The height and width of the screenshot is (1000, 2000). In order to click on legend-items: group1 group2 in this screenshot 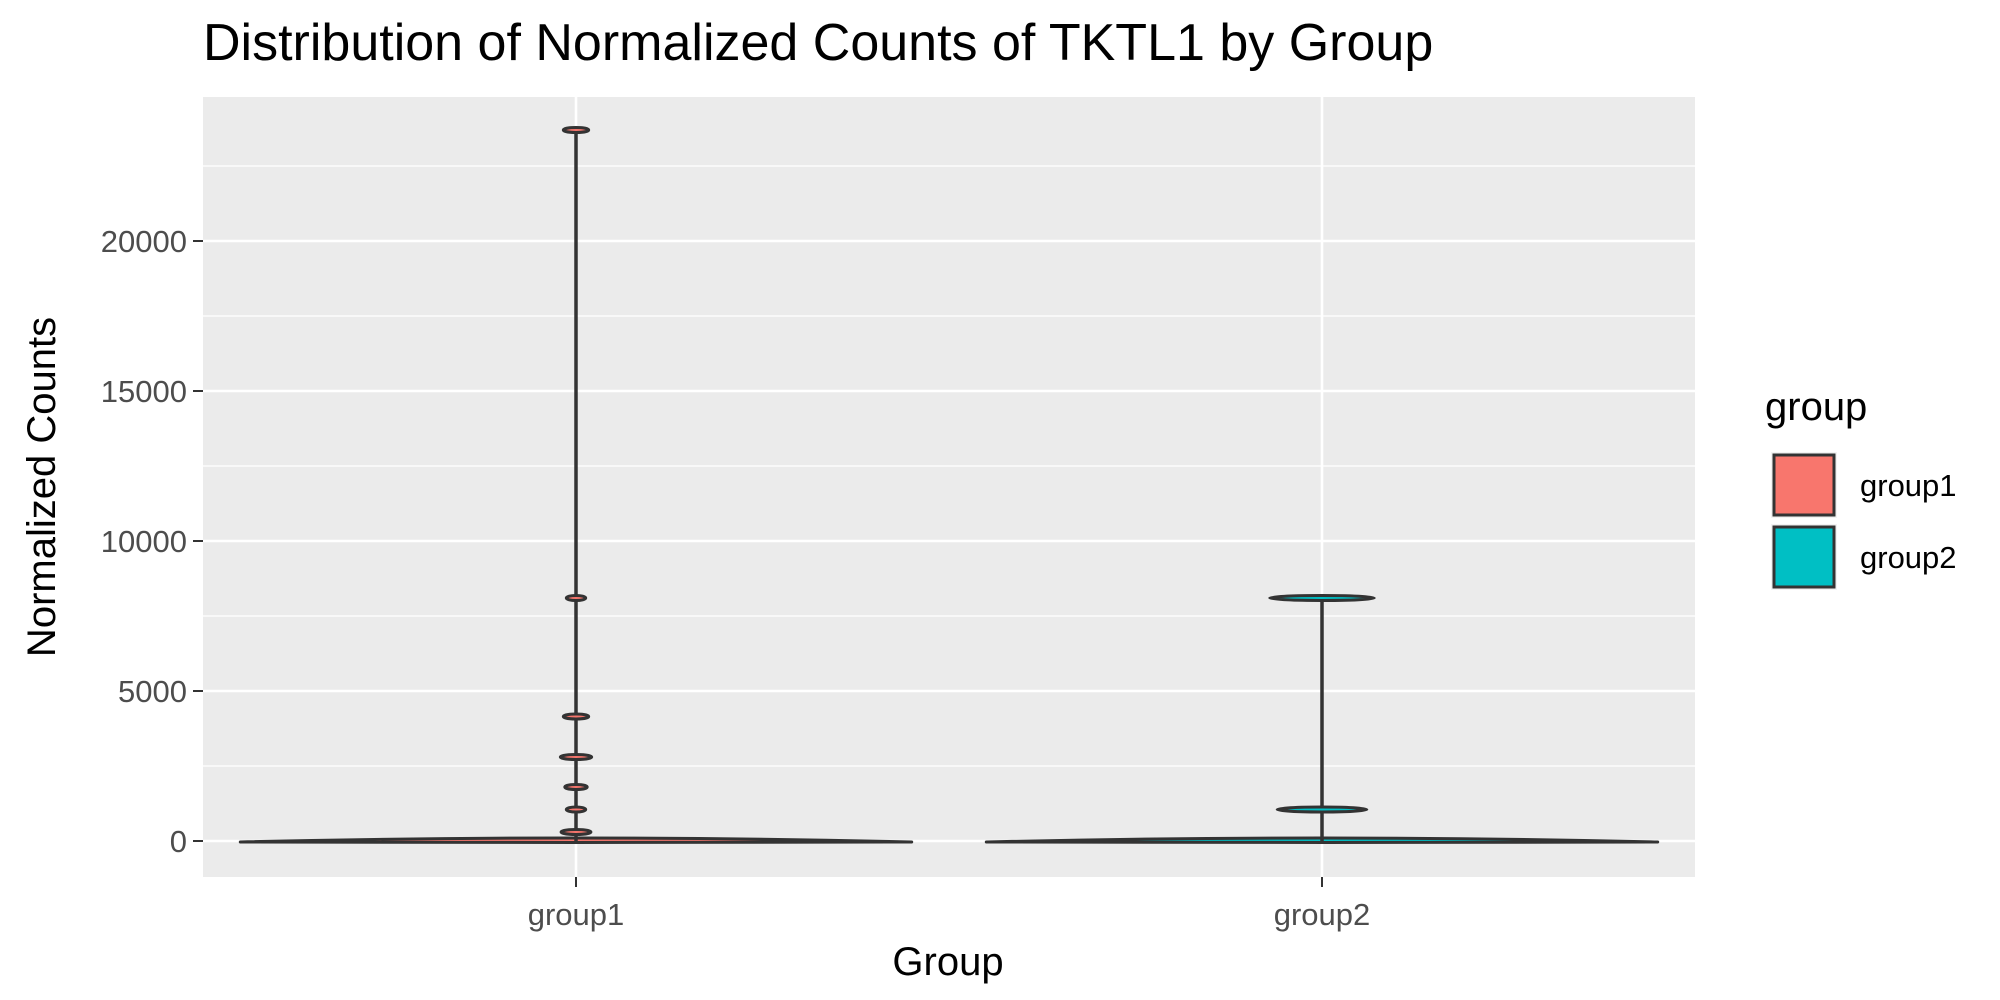, I will do `click(1864, 521)`.